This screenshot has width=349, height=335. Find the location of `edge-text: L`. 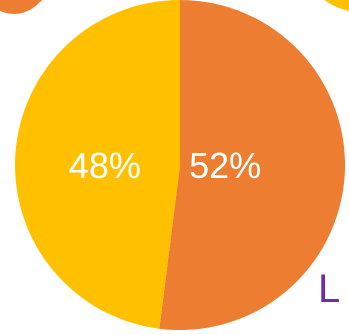

edge-text: L is located at coordinates (329, 289).